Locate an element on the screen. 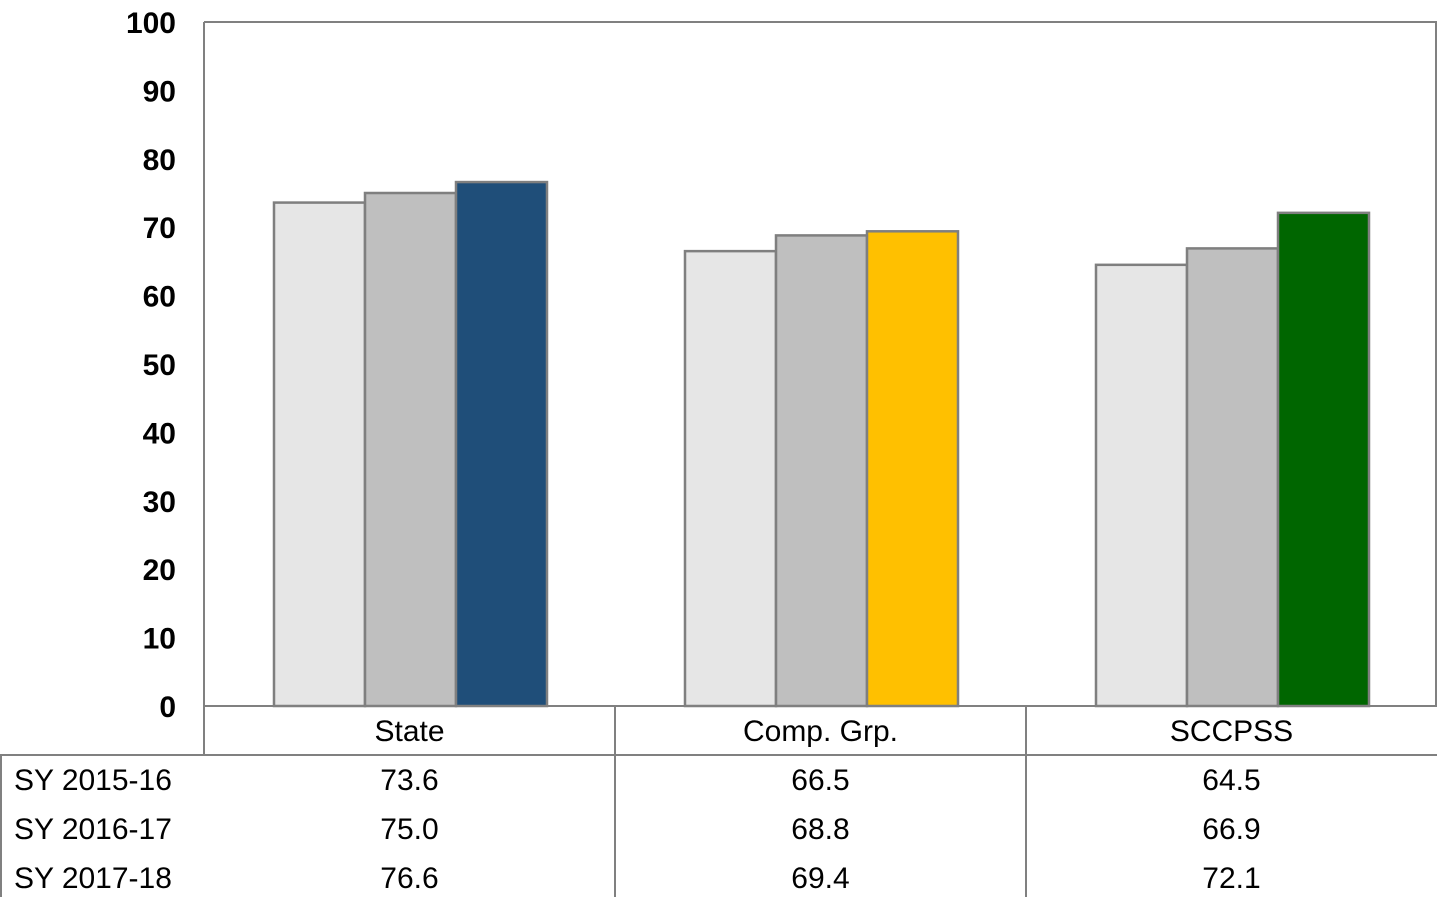 The width and height of the screenshot is (1437, 897). y-tick-label: 0 is located at coordinates (167, 707).